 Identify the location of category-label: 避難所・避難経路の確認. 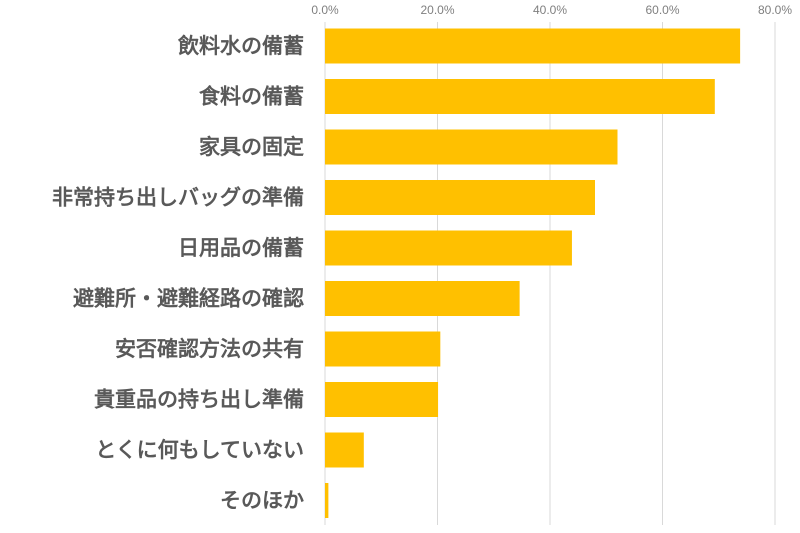
(188, 299).